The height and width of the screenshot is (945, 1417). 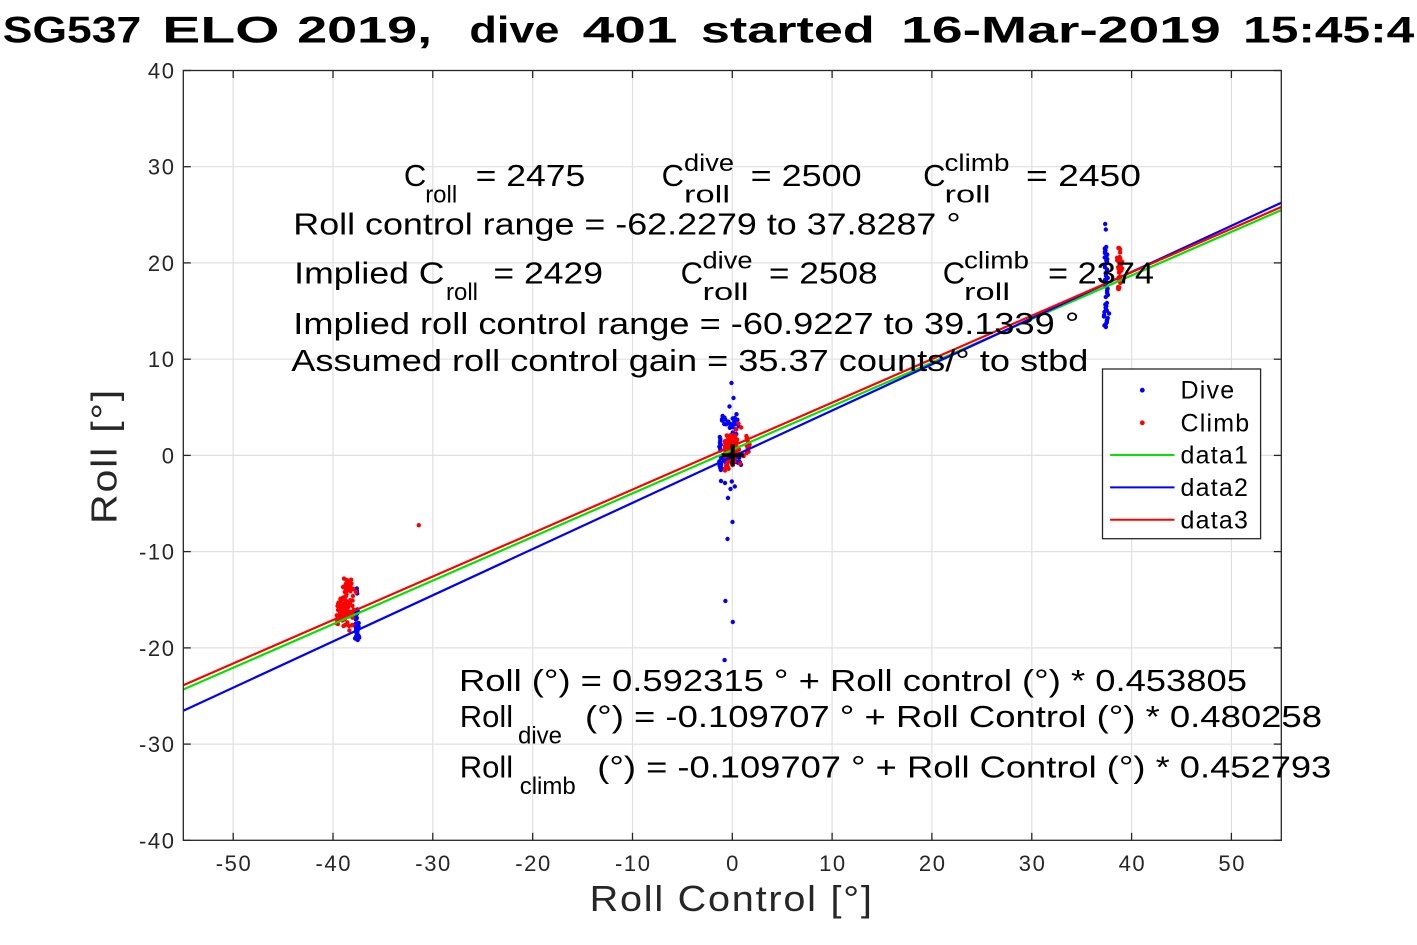 What do you see at coordinates (1232, 863) in the screenshot?
I see `svg-text: 50` at bounding box center [1232, 863].